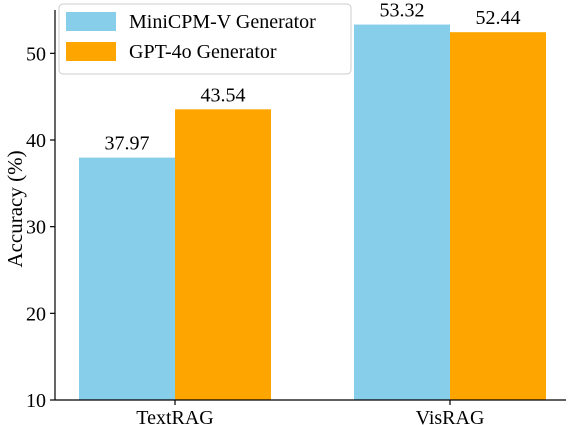 Image resolution: width=572 pixels, height=425 pixels. Describe the element at coordinates (127, 144) in the screenshot. I see `data-label-textrag-series-1: 37.97` at that location.